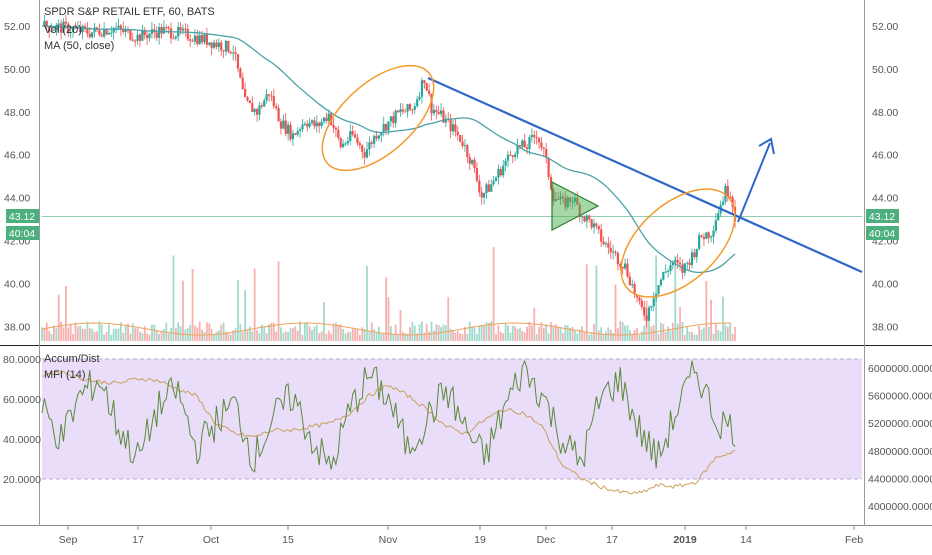  Describe the element at coordinates (63, 30) in the screenshot. I see `volume-legend: Vol (20)` at that location.